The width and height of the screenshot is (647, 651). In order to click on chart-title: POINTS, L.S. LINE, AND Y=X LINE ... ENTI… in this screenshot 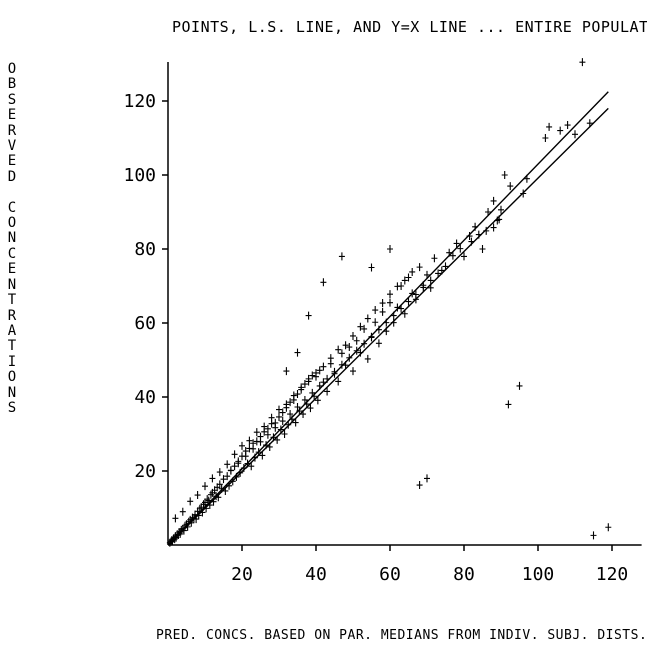, I will do `click(409, 27)`.